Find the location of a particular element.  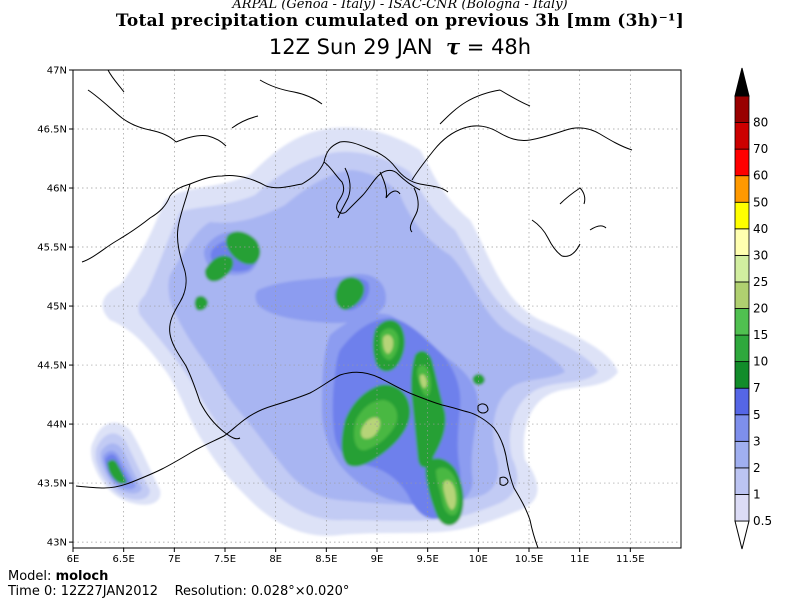

lat-tick-label: 44.5N is located at coordinates (52, 366).